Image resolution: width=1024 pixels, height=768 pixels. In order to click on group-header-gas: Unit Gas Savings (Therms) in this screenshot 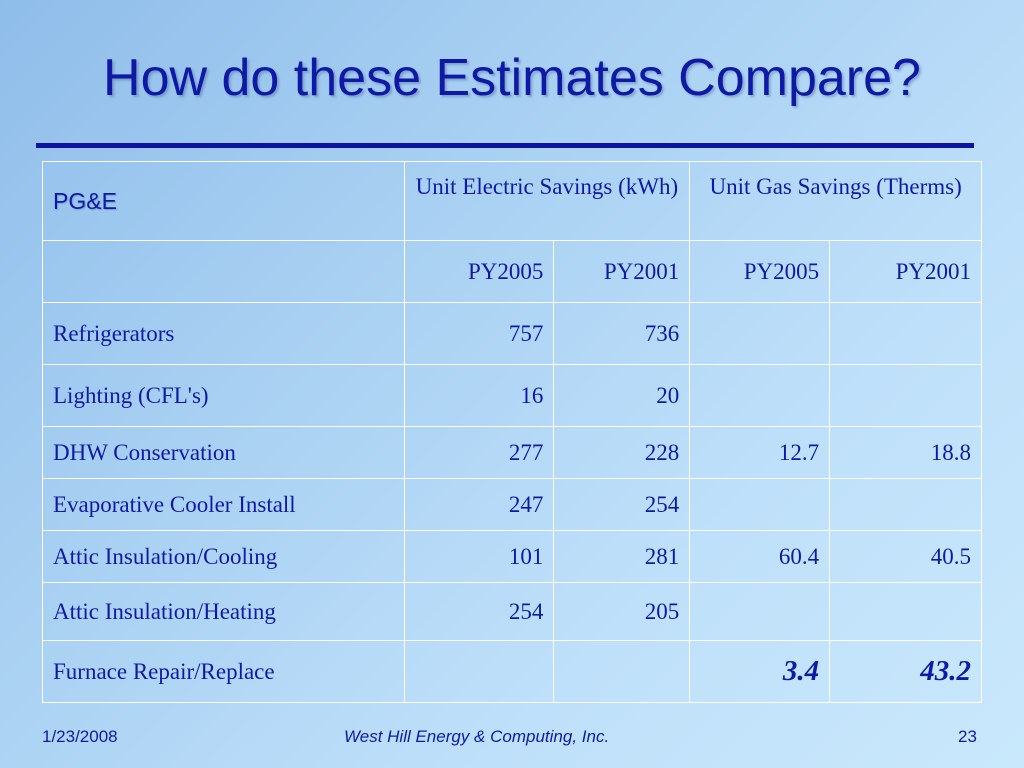, I will do `click(835, 201)`.